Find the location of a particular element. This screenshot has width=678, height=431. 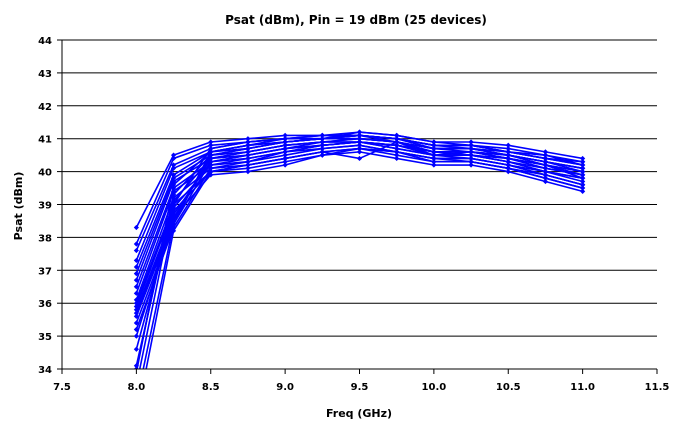

y-tick-label: 37 is located at coordinates (45, 271).